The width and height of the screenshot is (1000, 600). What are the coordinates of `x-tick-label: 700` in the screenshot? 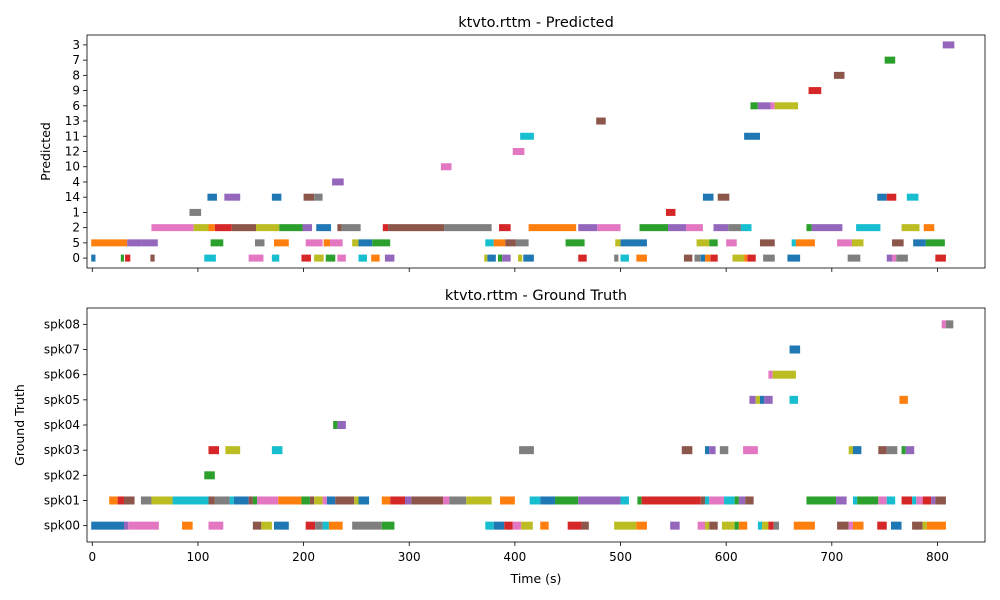 It's located at (831, 557).